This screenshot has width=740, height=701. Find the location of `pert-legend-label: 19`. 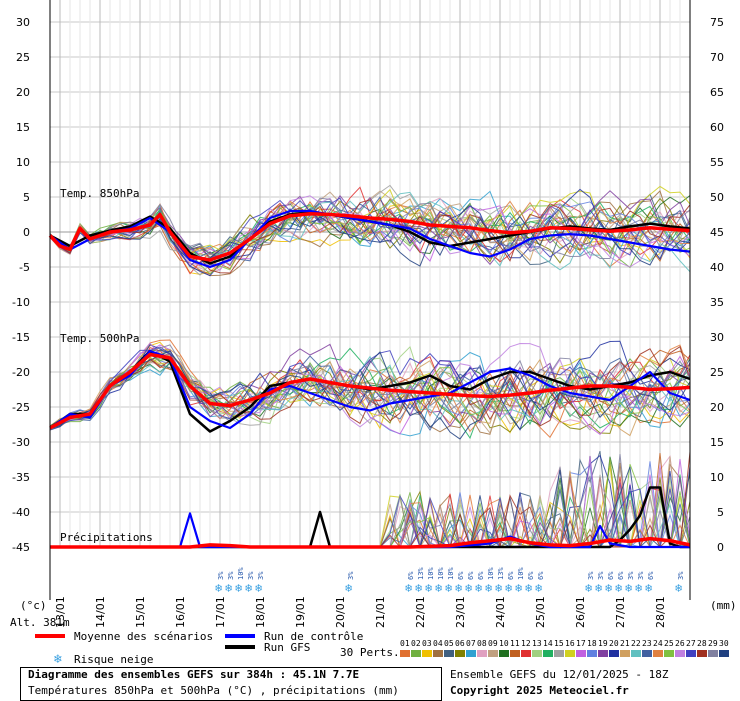

pert-legend-label: 19 is located at coordinates (603, 643).